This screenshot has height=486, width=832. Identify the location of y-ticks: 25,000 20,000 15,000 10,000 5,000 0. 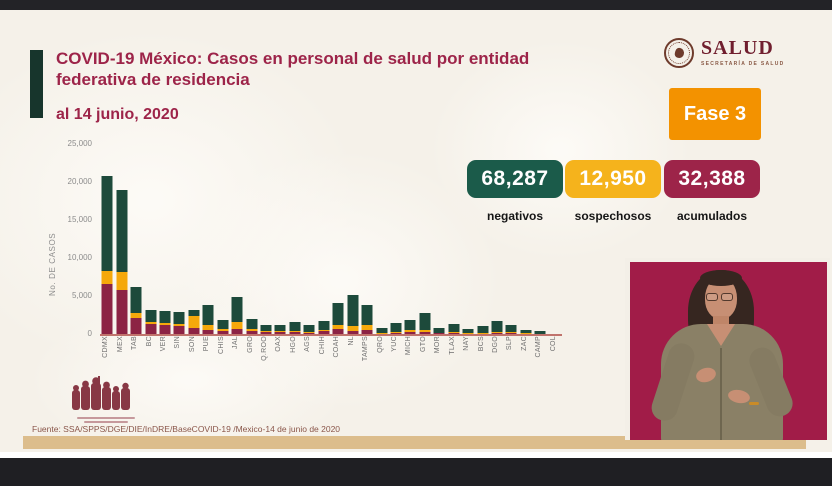
(61, 238).